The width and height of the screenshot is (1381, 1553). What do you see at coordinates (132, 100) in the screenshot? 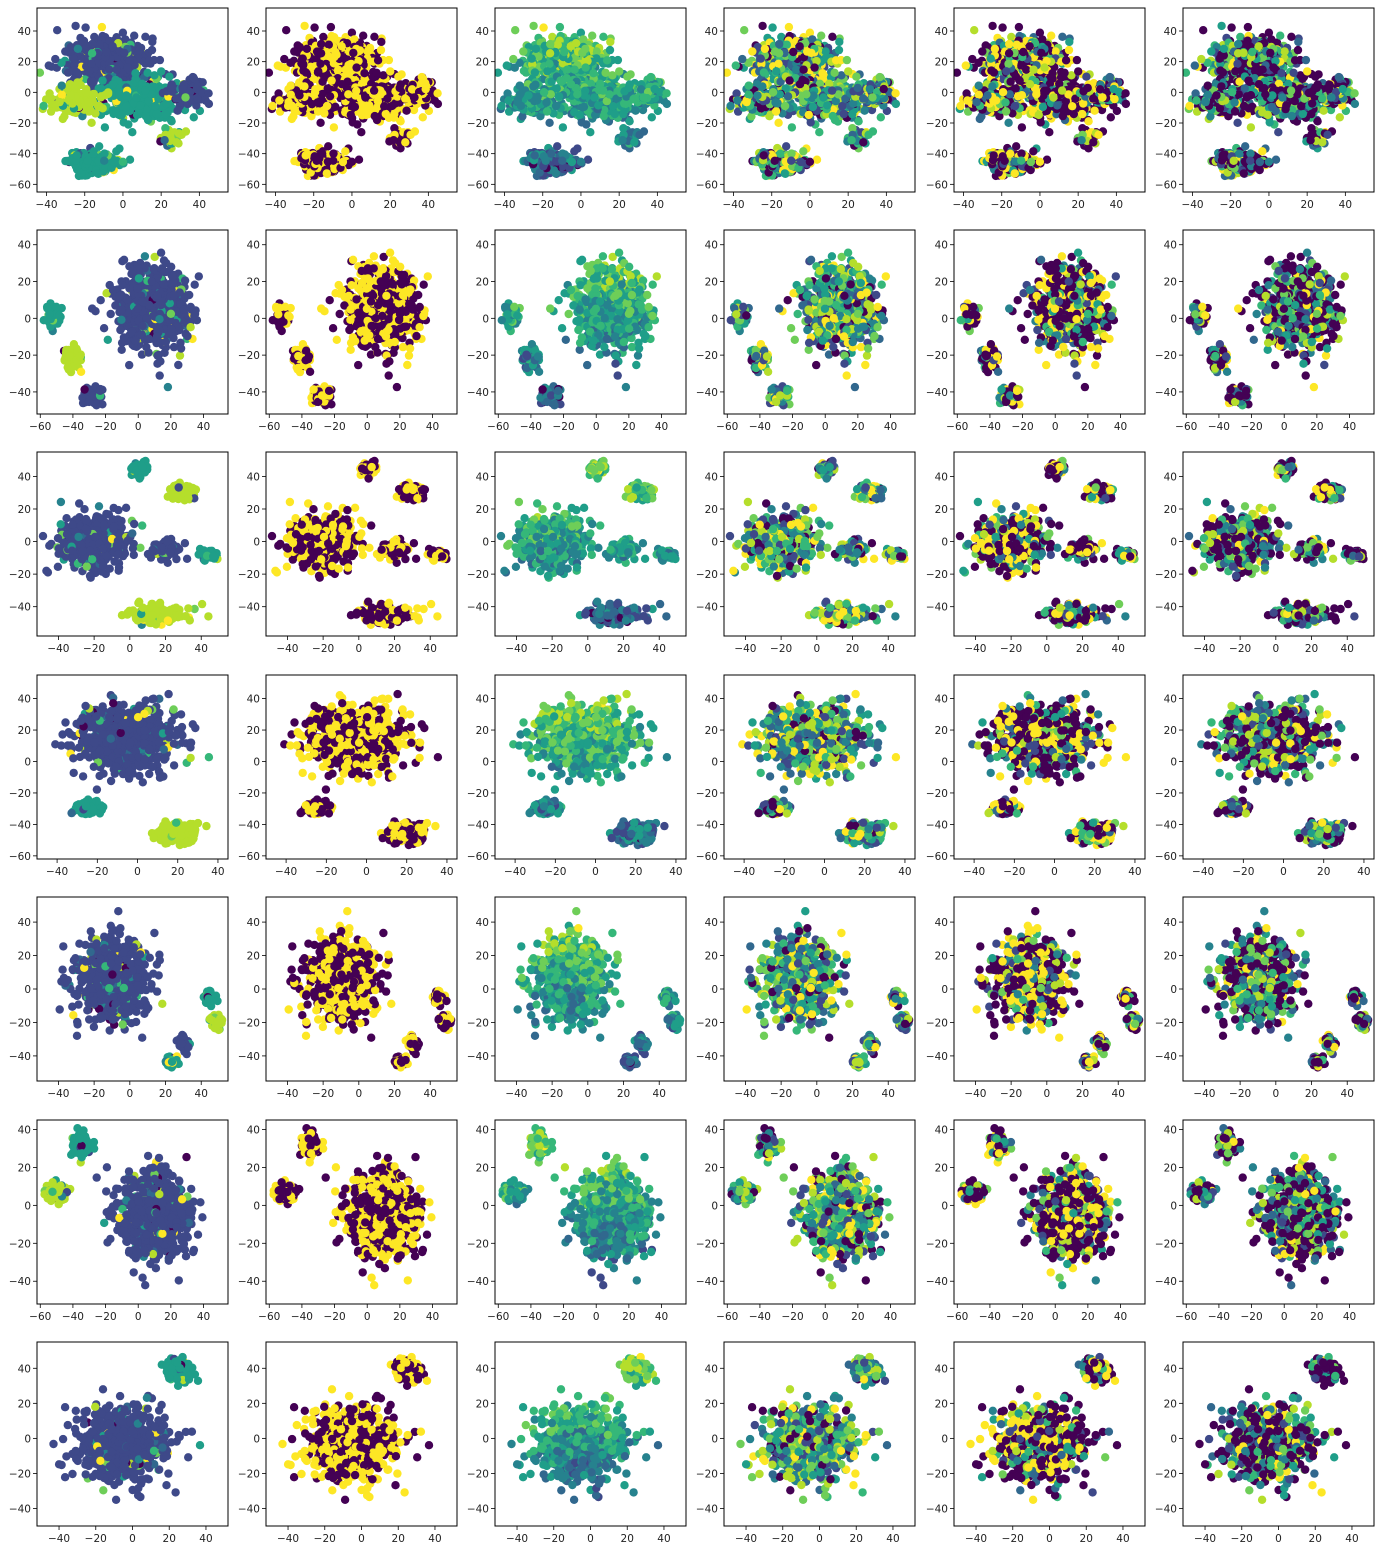
I see `axes-frame` at bounding box center [132, 100].